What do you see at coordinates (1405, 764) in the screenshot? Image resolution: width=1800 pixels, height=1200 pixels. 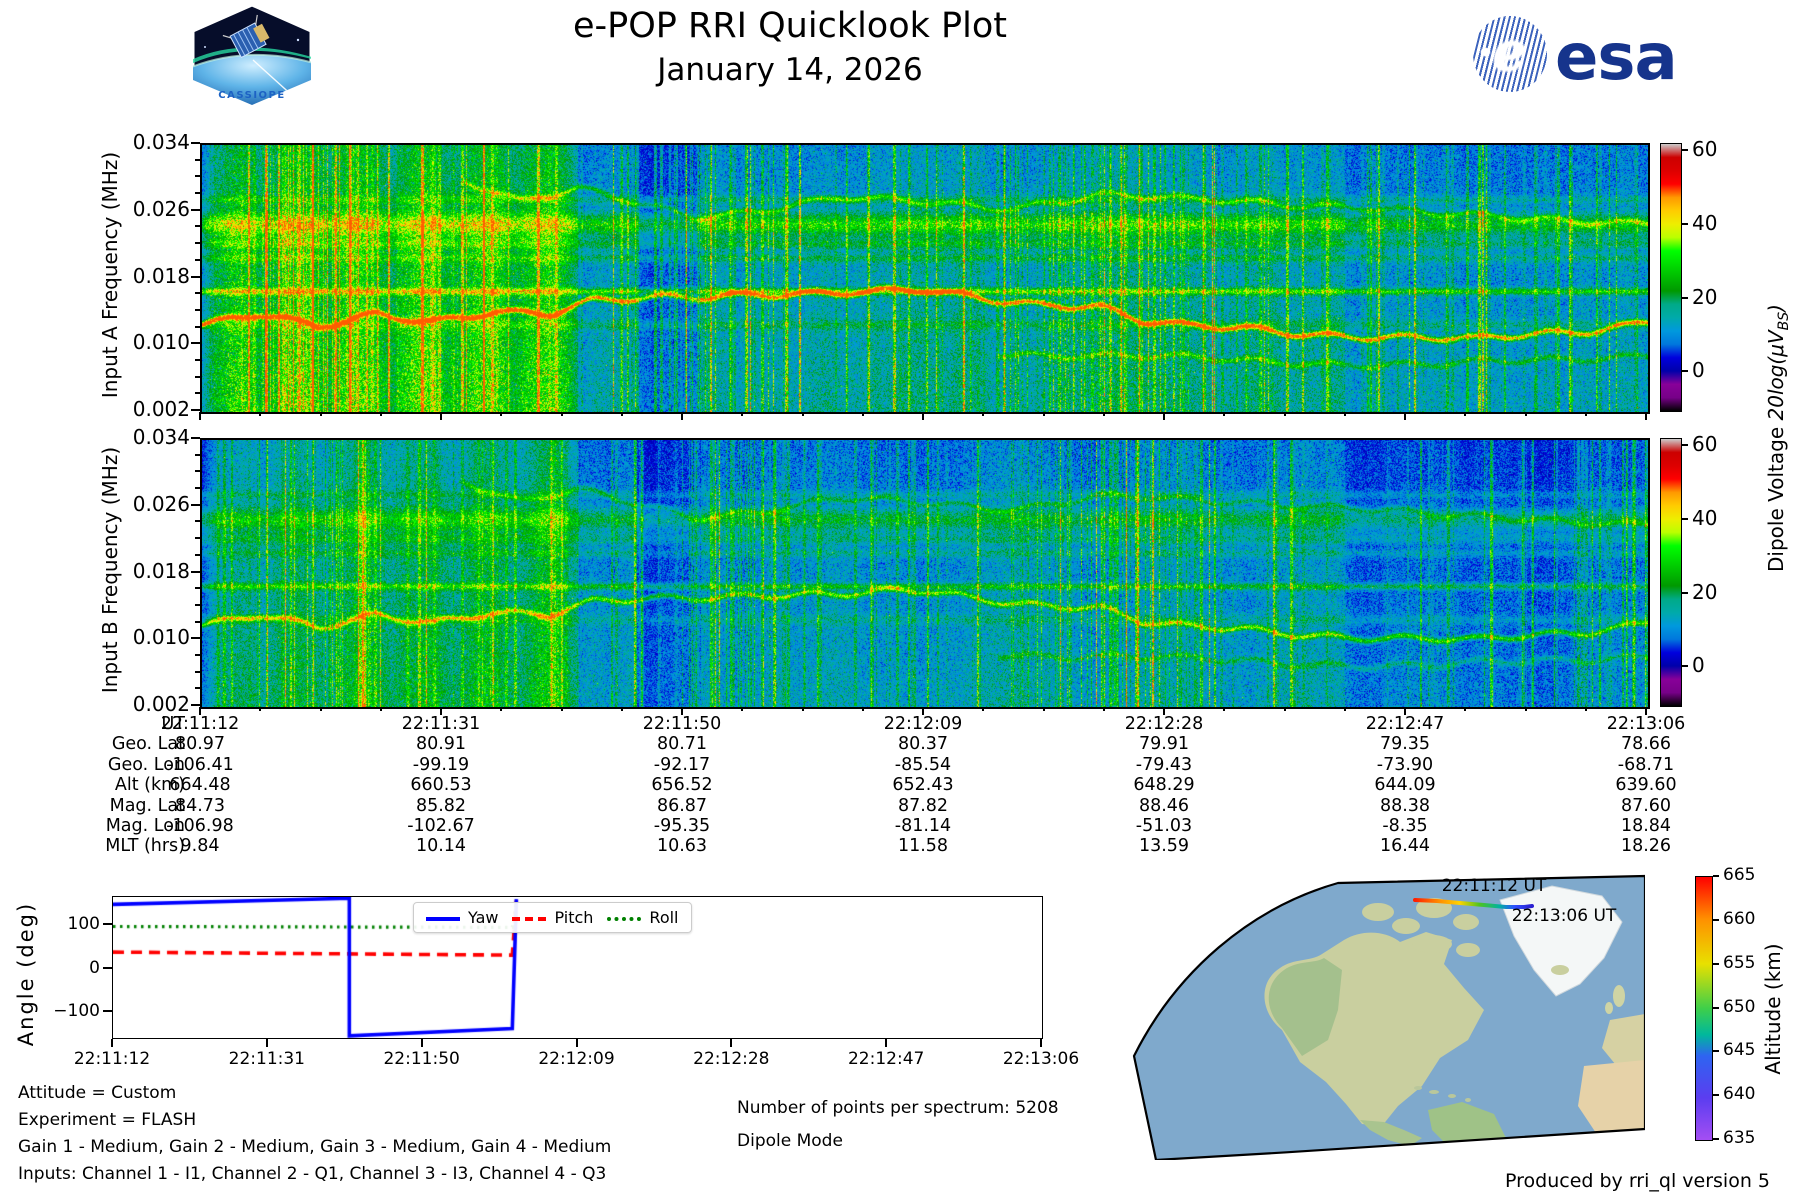 I see `ephemeris-cell: -73.90` at bounding box center [1405, 764].